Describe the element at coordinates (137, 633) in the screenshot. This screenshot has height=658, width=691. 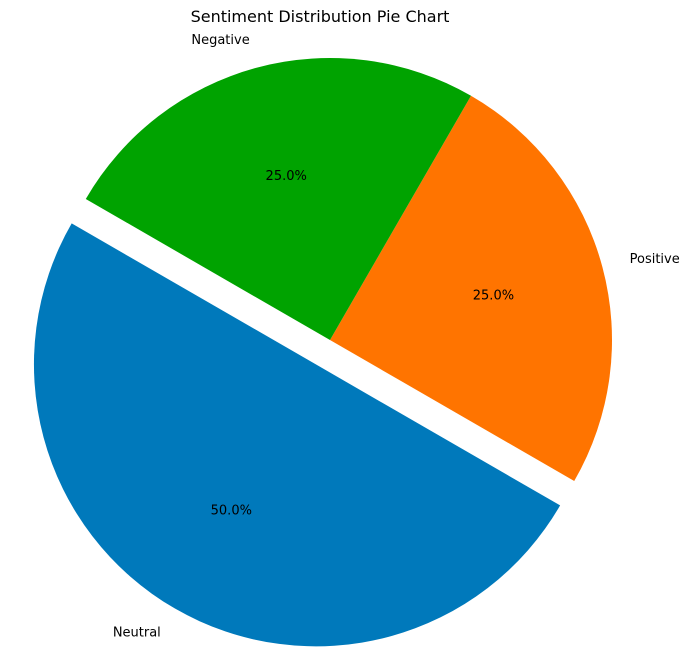
I see `slice-label-neutral: Neutral` at that location.